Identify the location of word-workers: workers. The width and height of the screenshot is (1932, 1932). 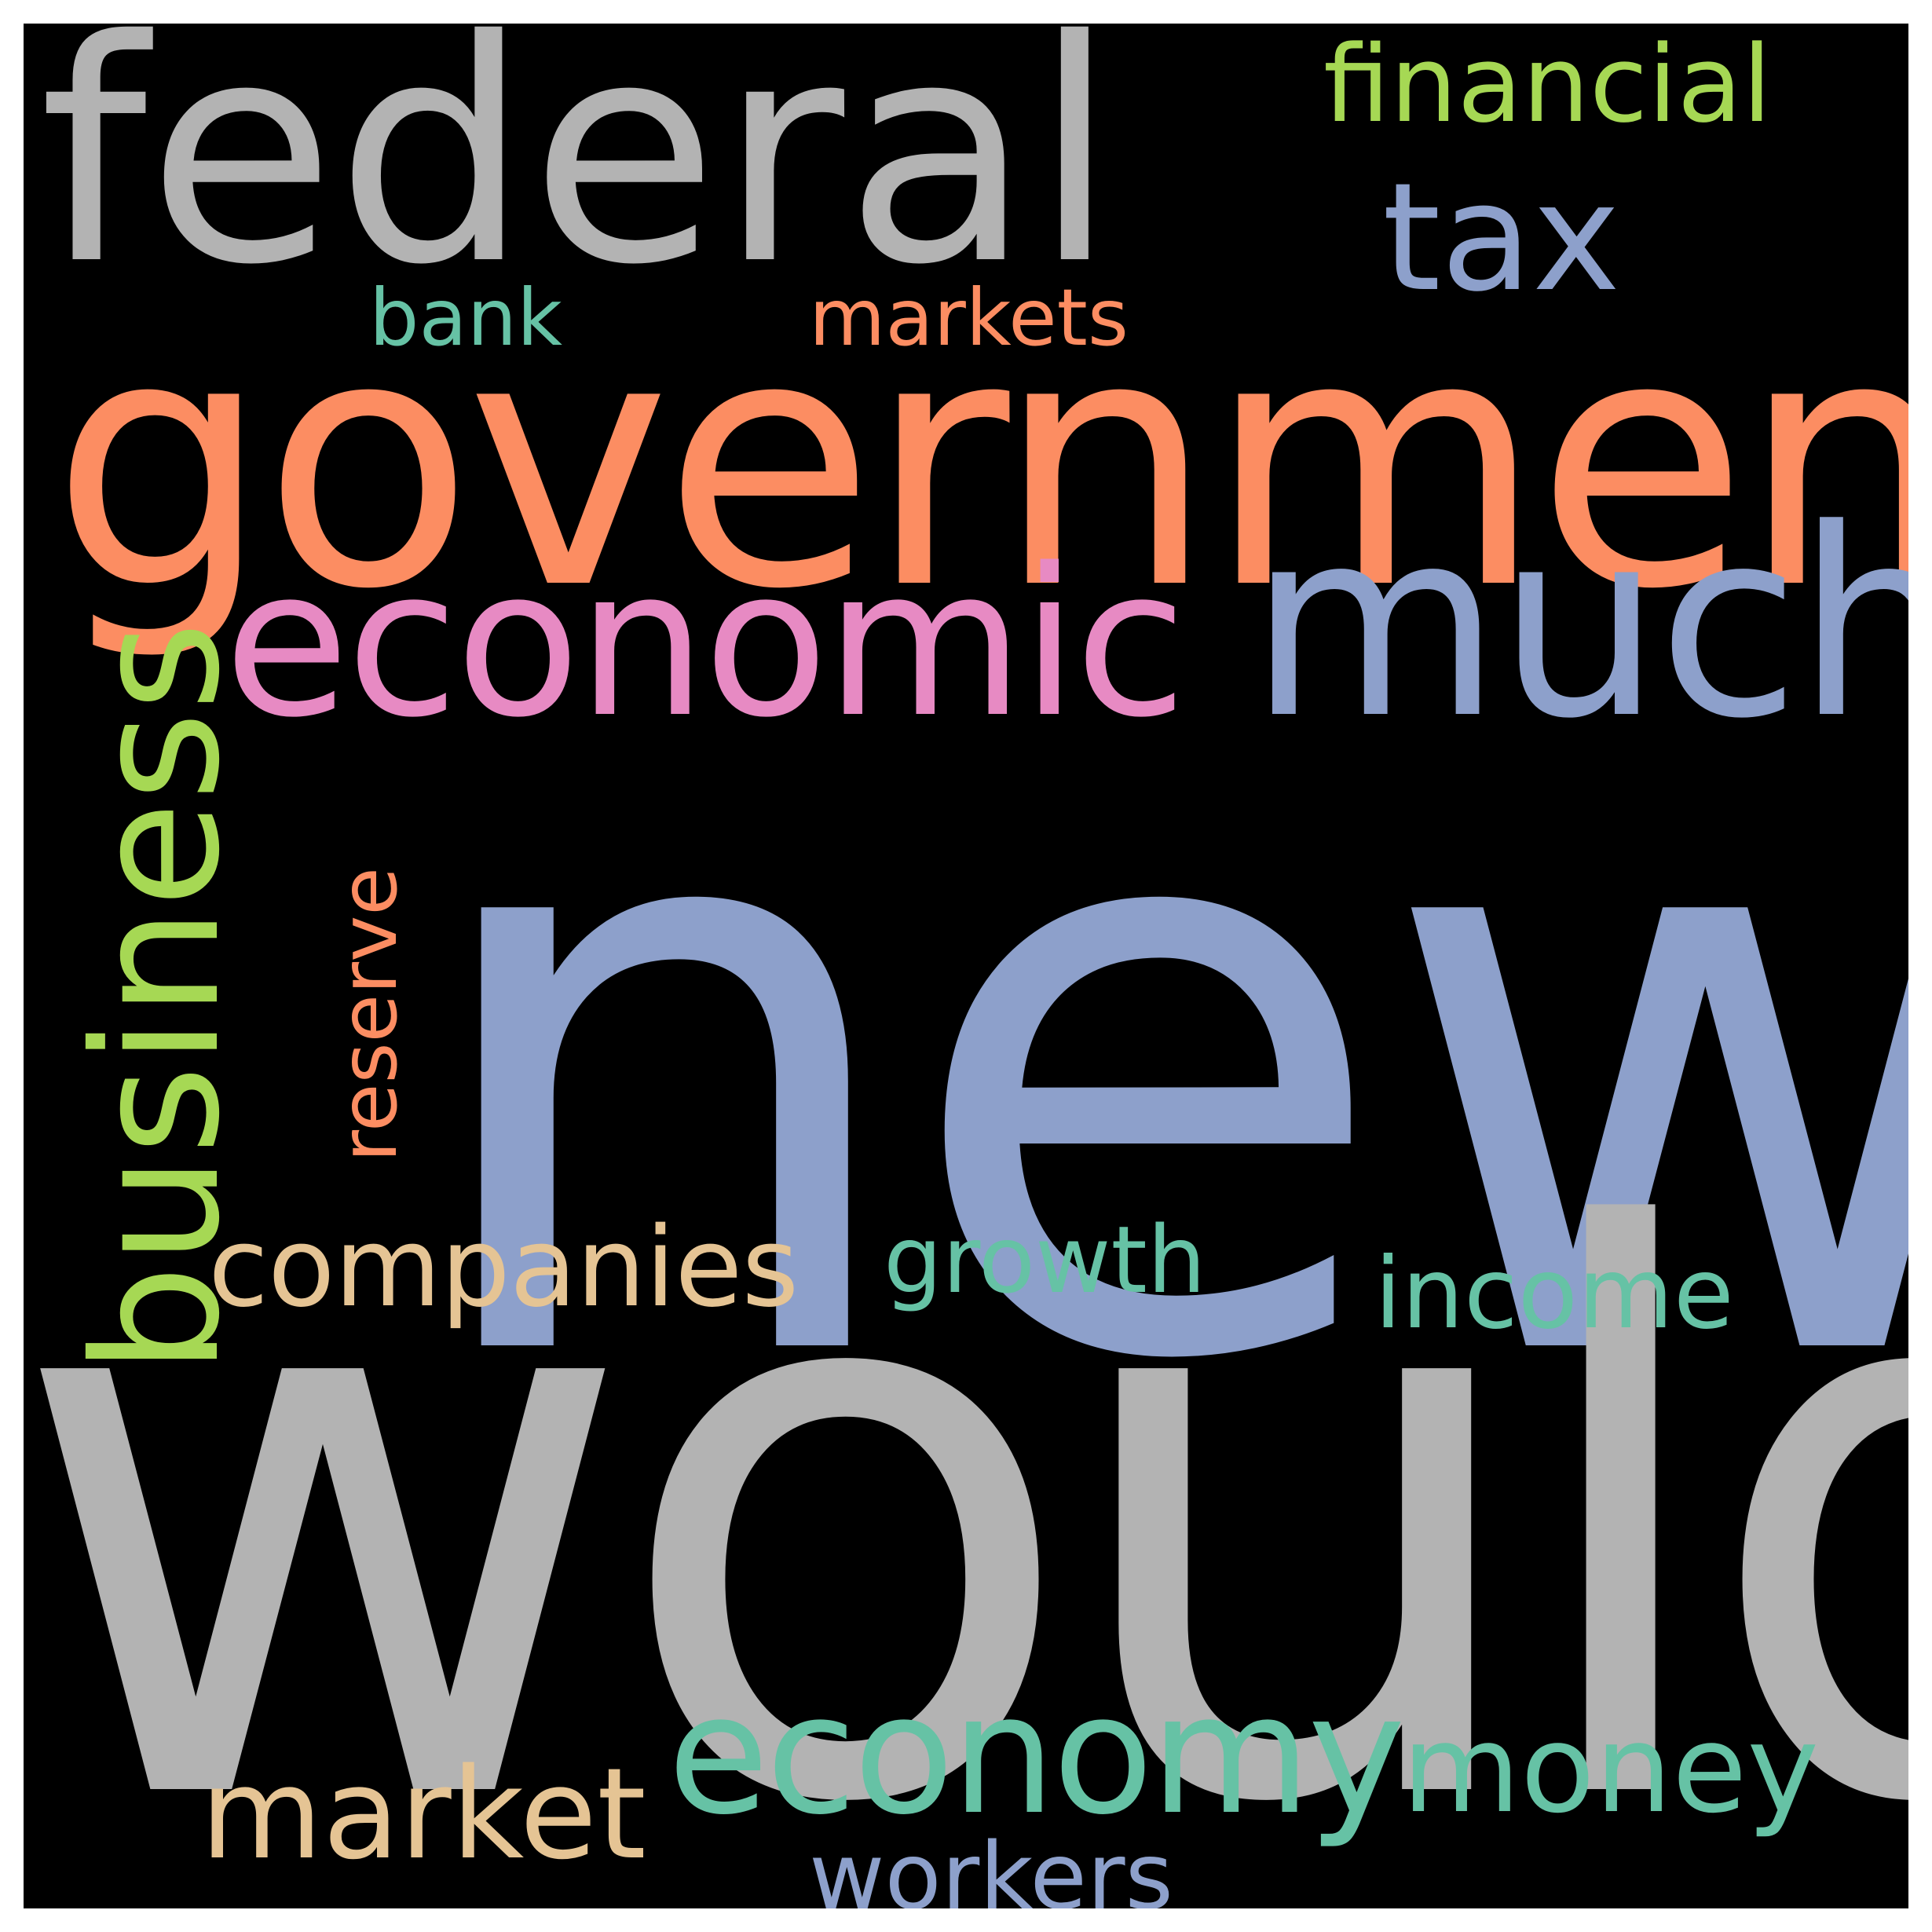
(991, 1865).